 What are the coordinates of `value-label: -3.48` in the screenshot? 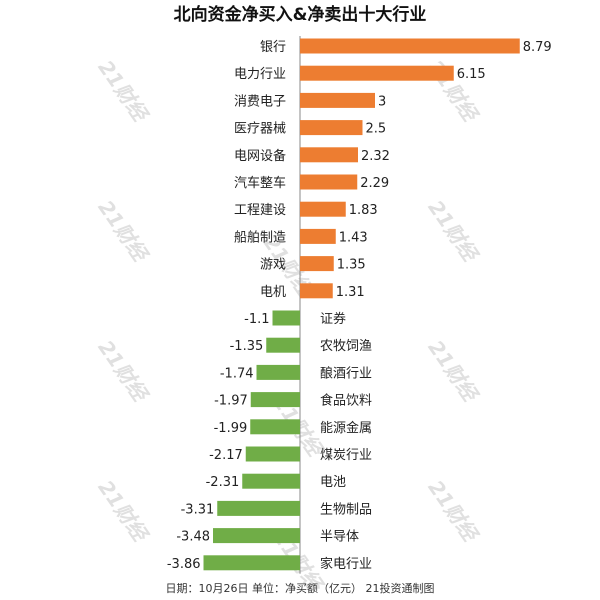 It's located at (193, 537).